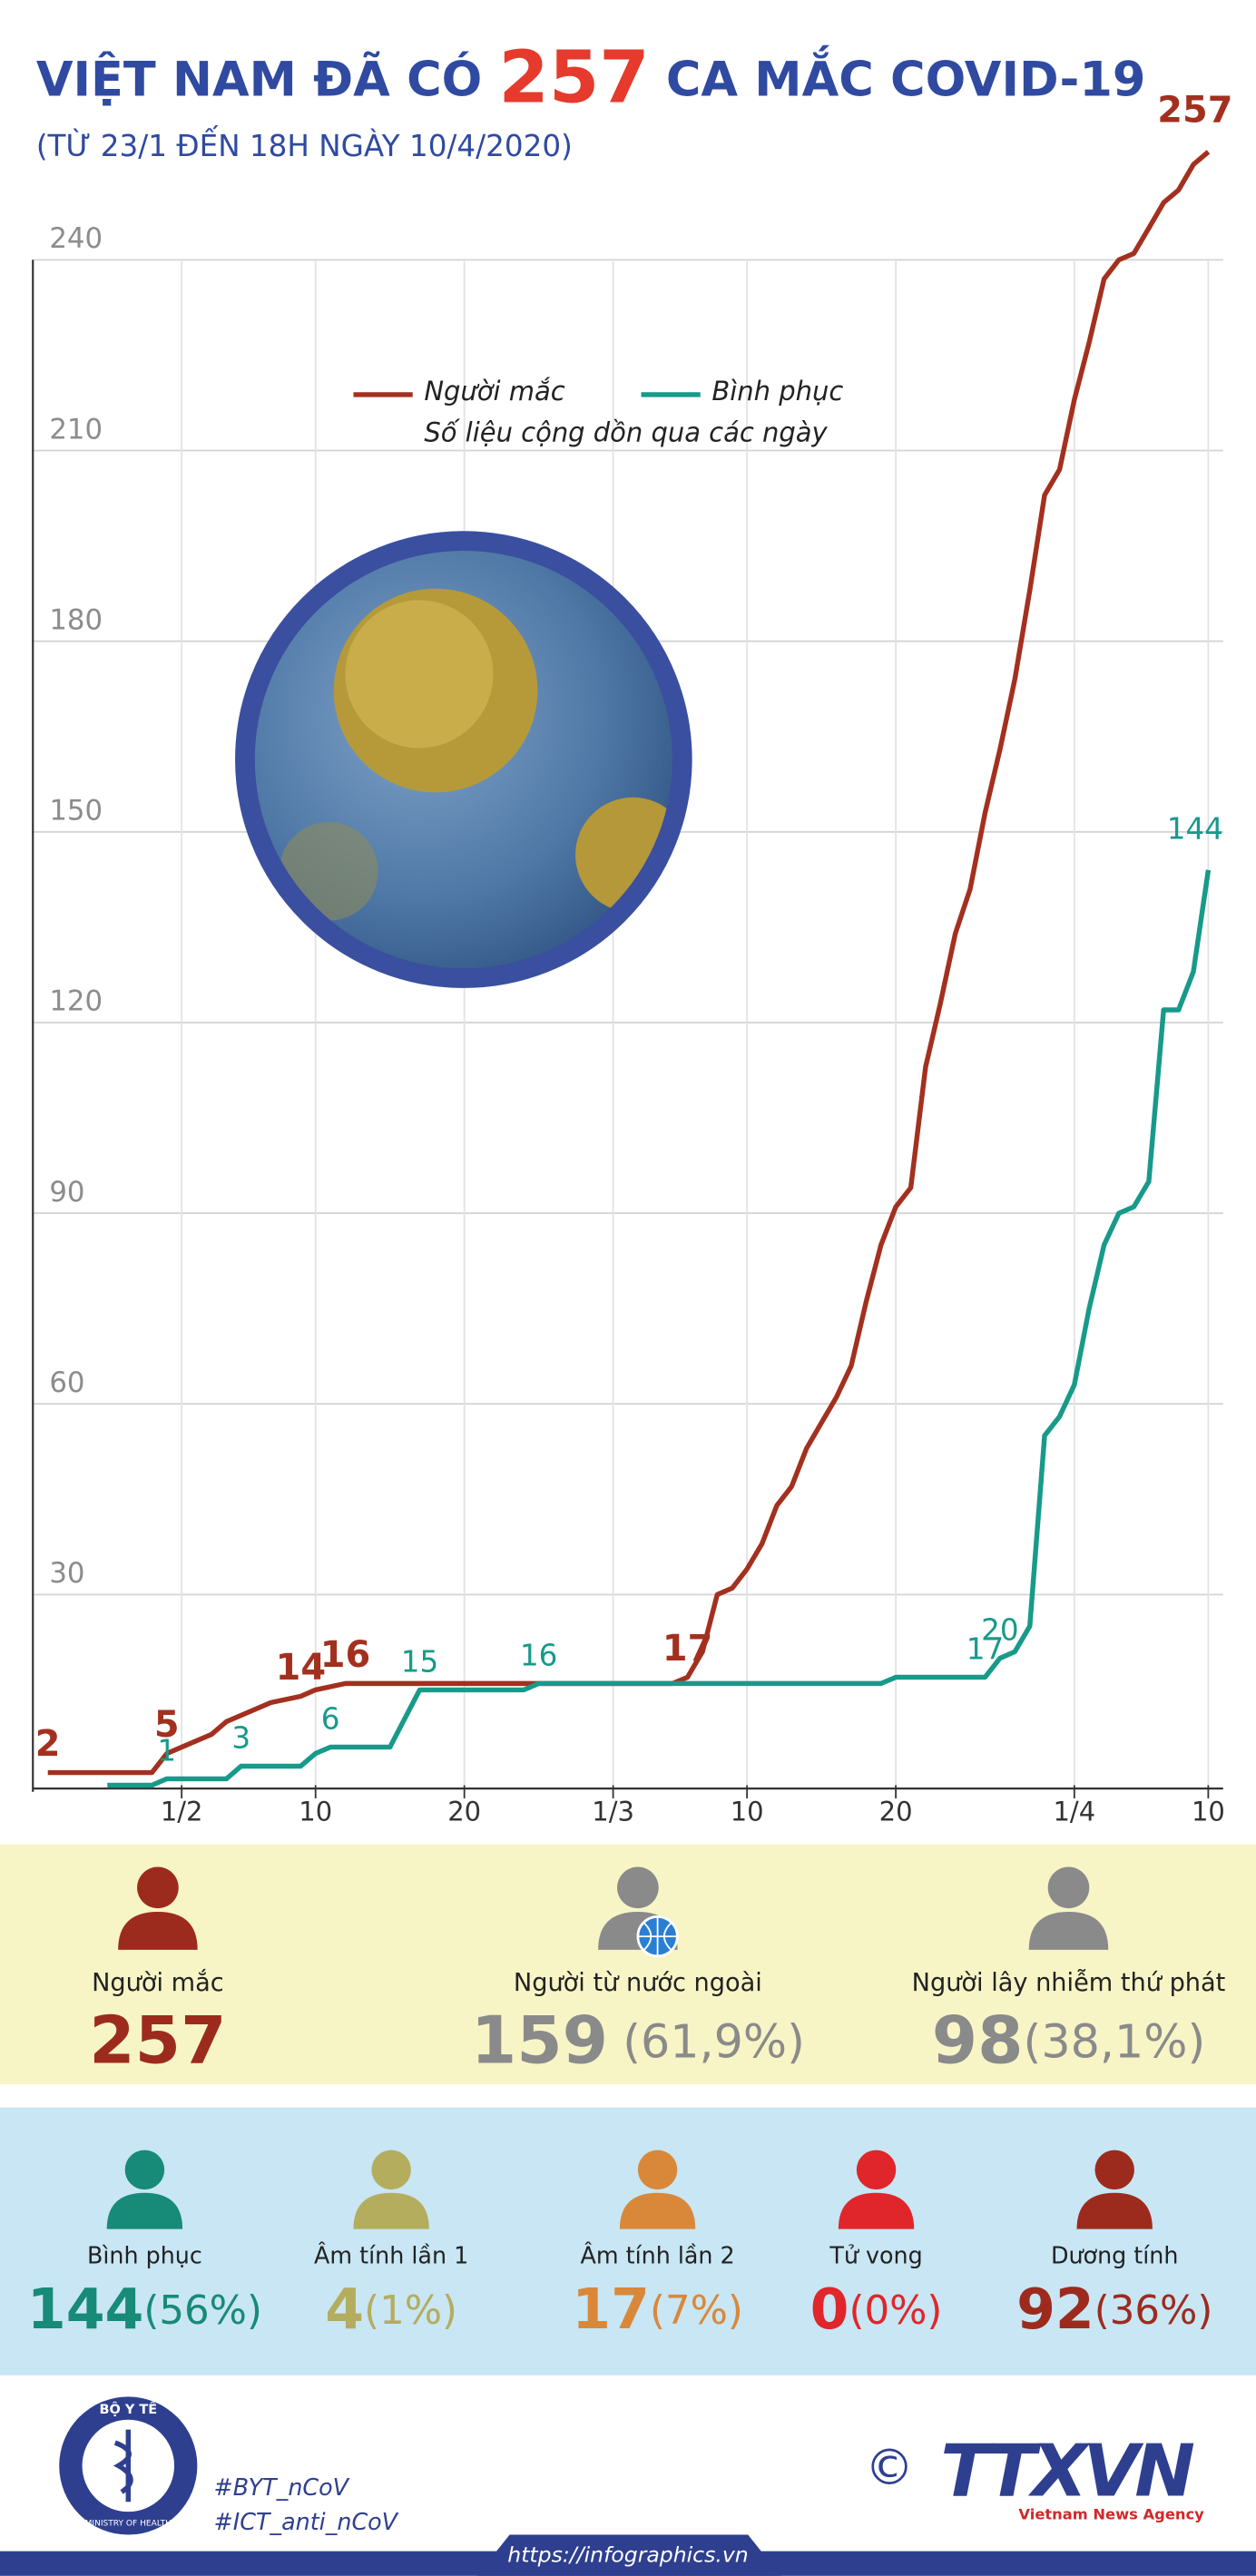 The height and width of the screenshot is (2576, 1256). Describe the element at coordinates (419, 674) in the screenshot. I see `virus-body` at that location.